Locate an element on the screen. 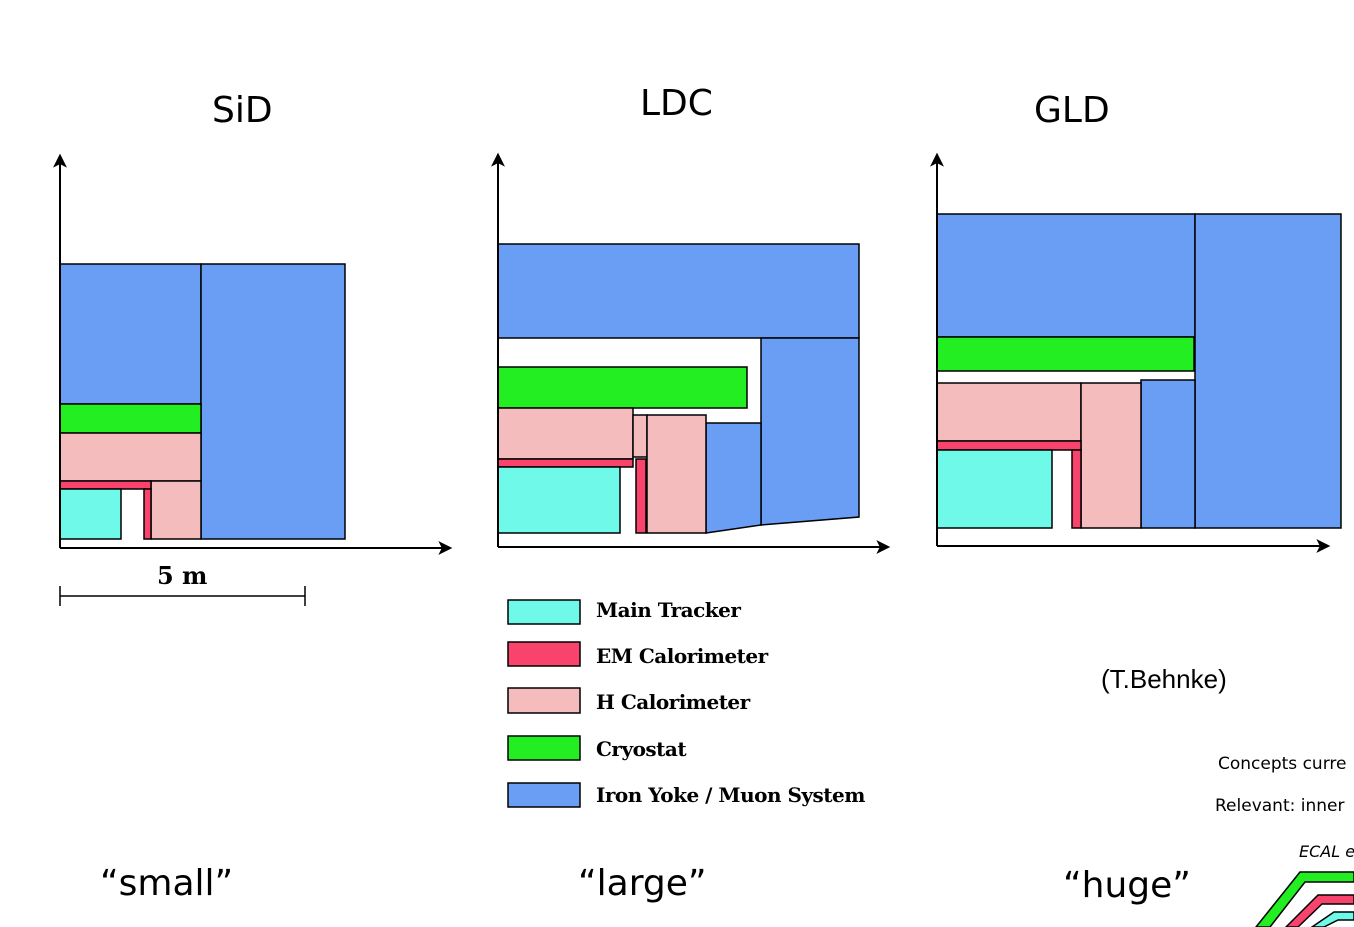 The height and width of the screenshot is (927, 1354). legend-item-h-calorimeter: H Calorimeter is located at coordinates (629, 700).